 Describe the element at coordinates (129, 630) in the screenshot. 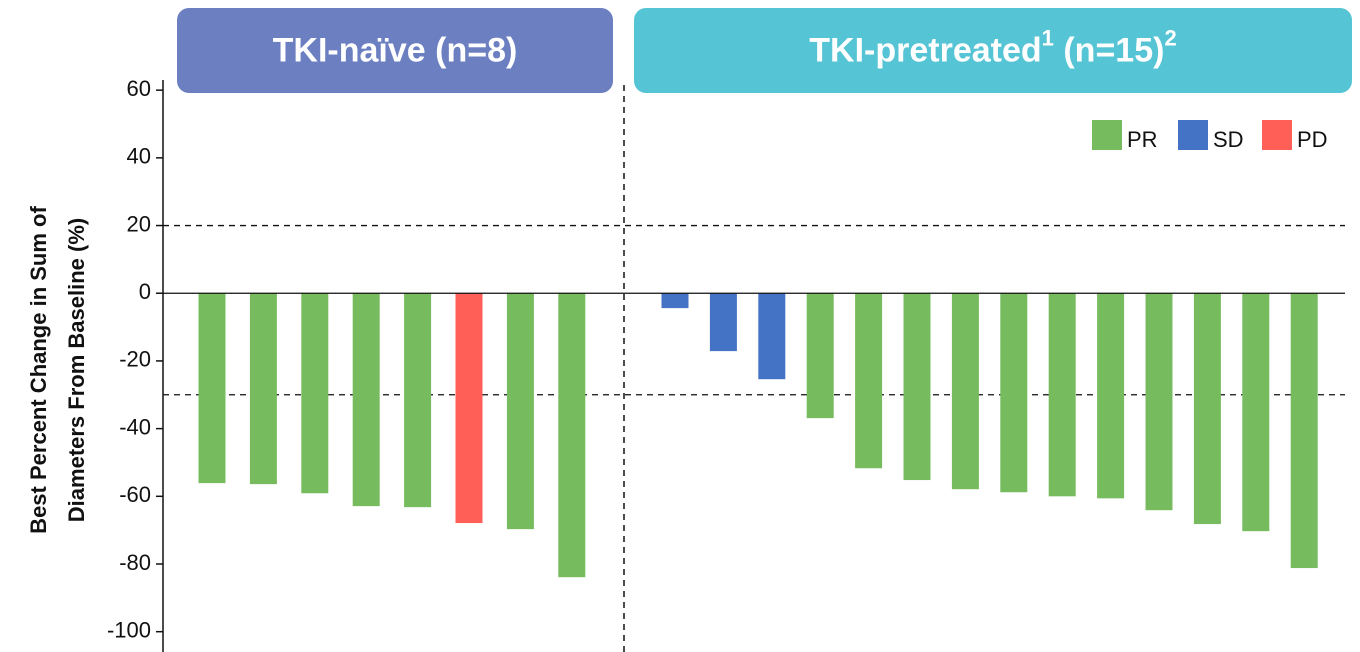

I see `y-tick-label: -100` at that location.